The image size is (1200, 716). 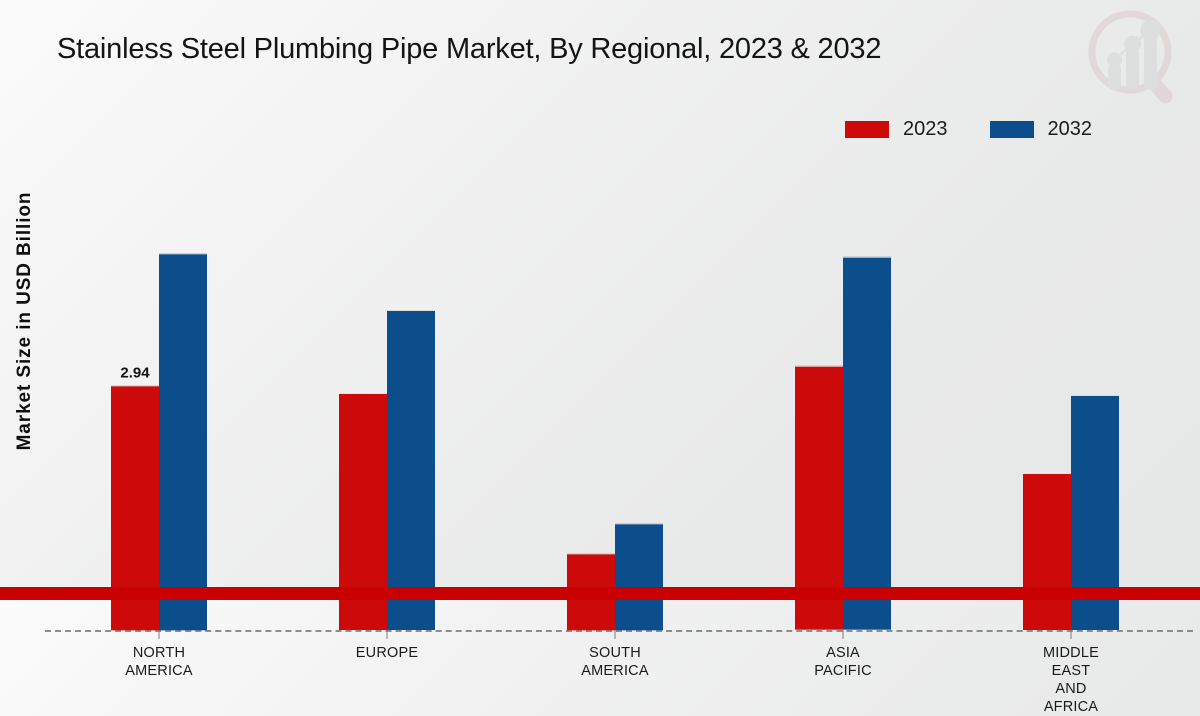 What do you see at coordinates (183, 441) in the screenshot?
I see `bar-2032-north-america` at bounding box center [183, 441].